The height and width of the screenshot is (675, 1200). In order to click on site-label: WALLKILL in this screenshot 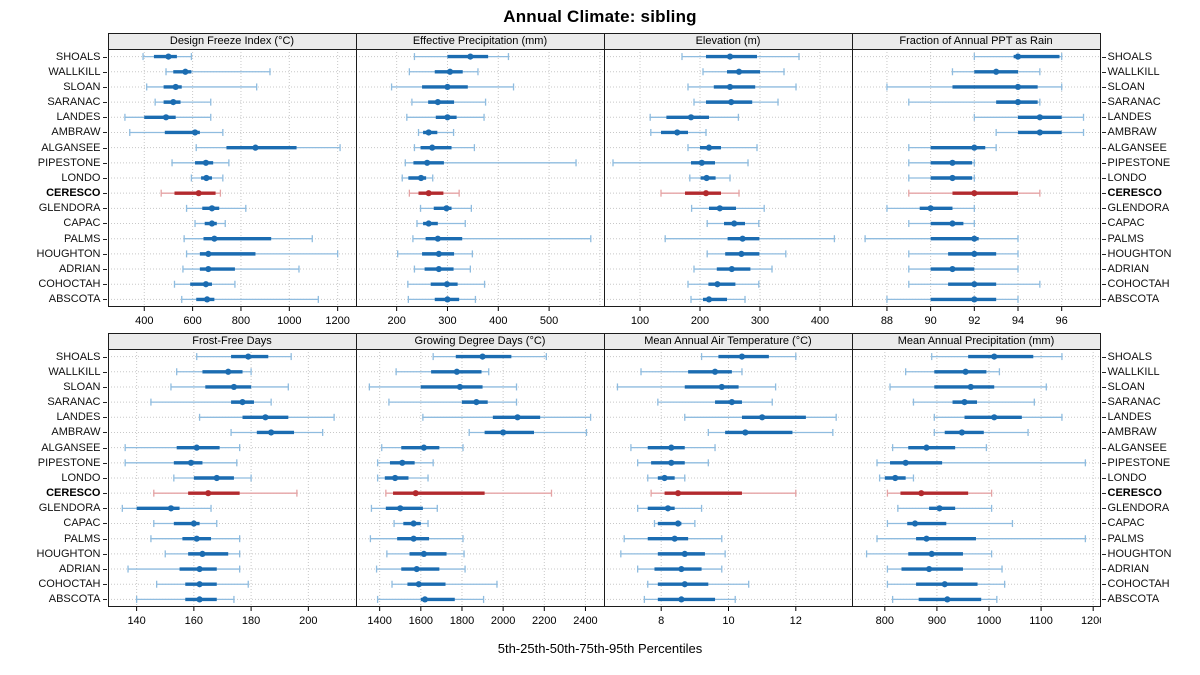, I will do `click(1149, 71)`.